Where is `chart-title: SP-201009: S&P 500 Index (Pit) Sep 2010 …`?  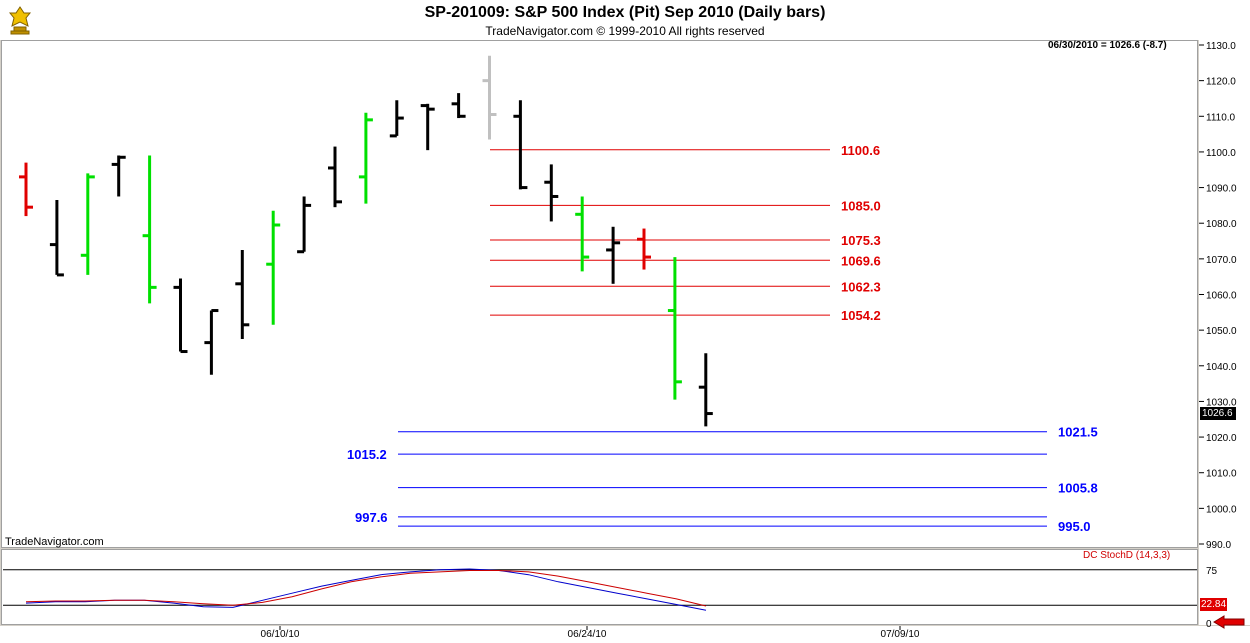 chart-title: SP-201009: S&P 500 Index (Pit) Sep 2010 … is located at coordinates (625, 12).